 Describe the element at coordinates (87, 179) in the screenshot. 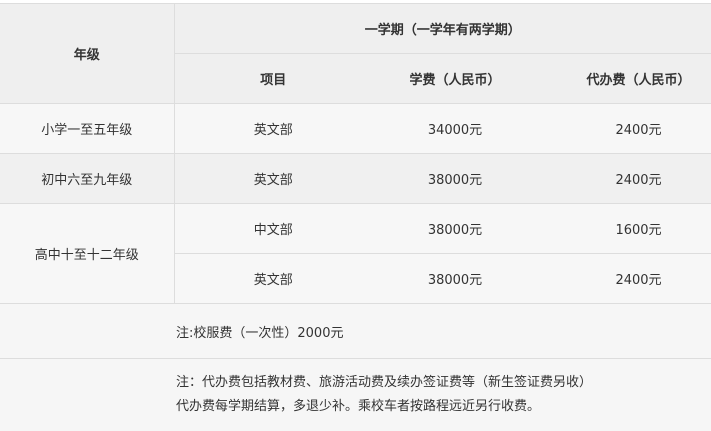

I see `grade-cell: 初中六至九年级` at that location.